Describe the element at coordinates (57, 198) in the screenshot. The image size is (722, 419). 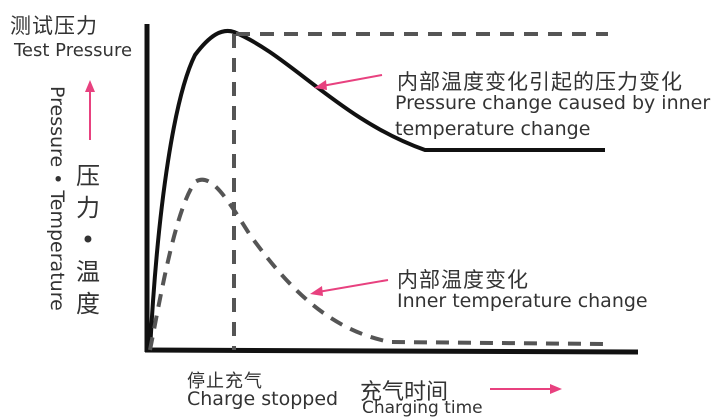
I see `y-axis-label-en: Pressure • Temperature` at that location.